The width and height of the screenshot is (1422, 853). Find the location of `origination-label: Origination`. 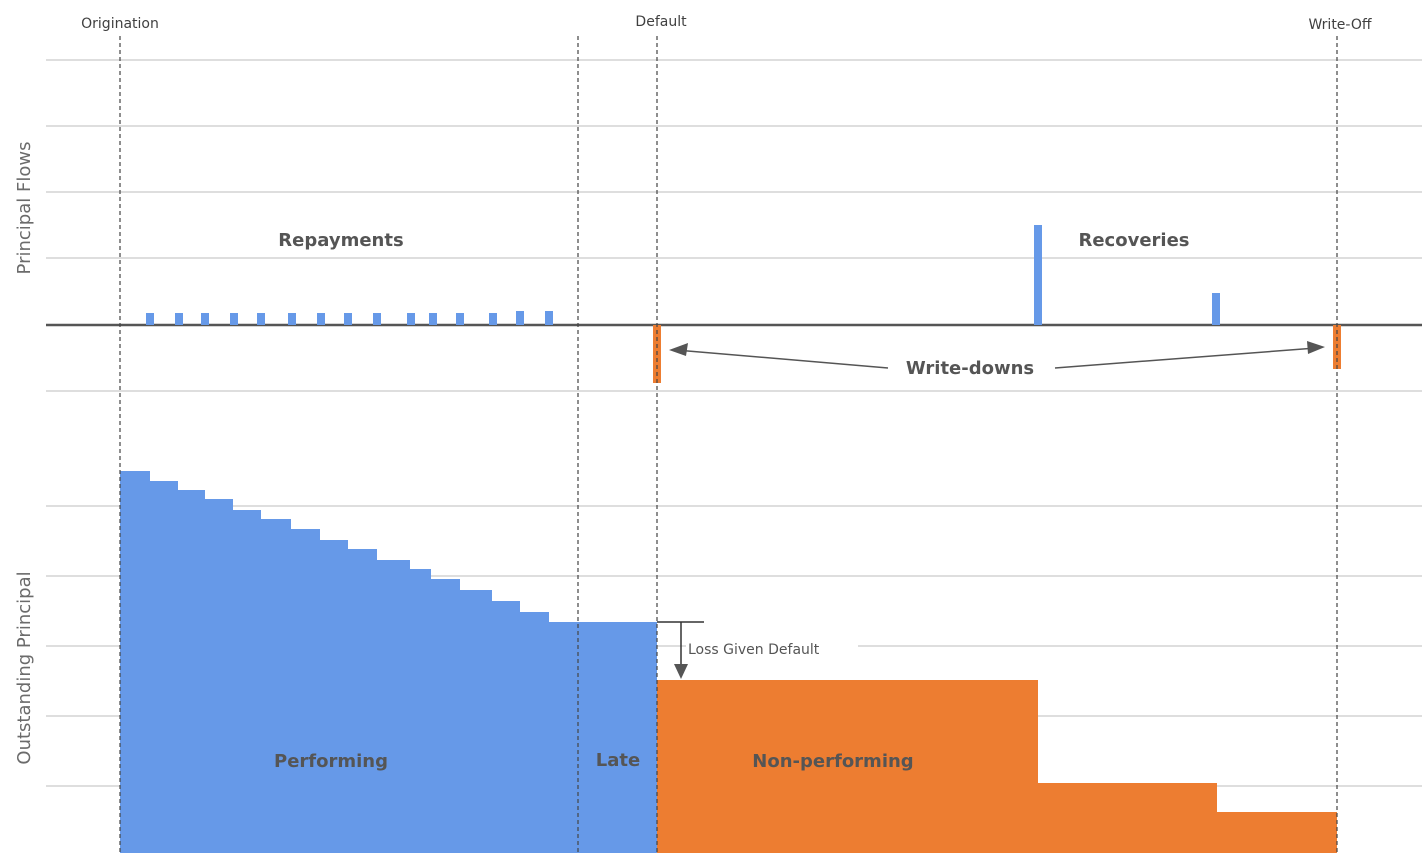

origination-label: Origination is located at coordinates (120, 24).